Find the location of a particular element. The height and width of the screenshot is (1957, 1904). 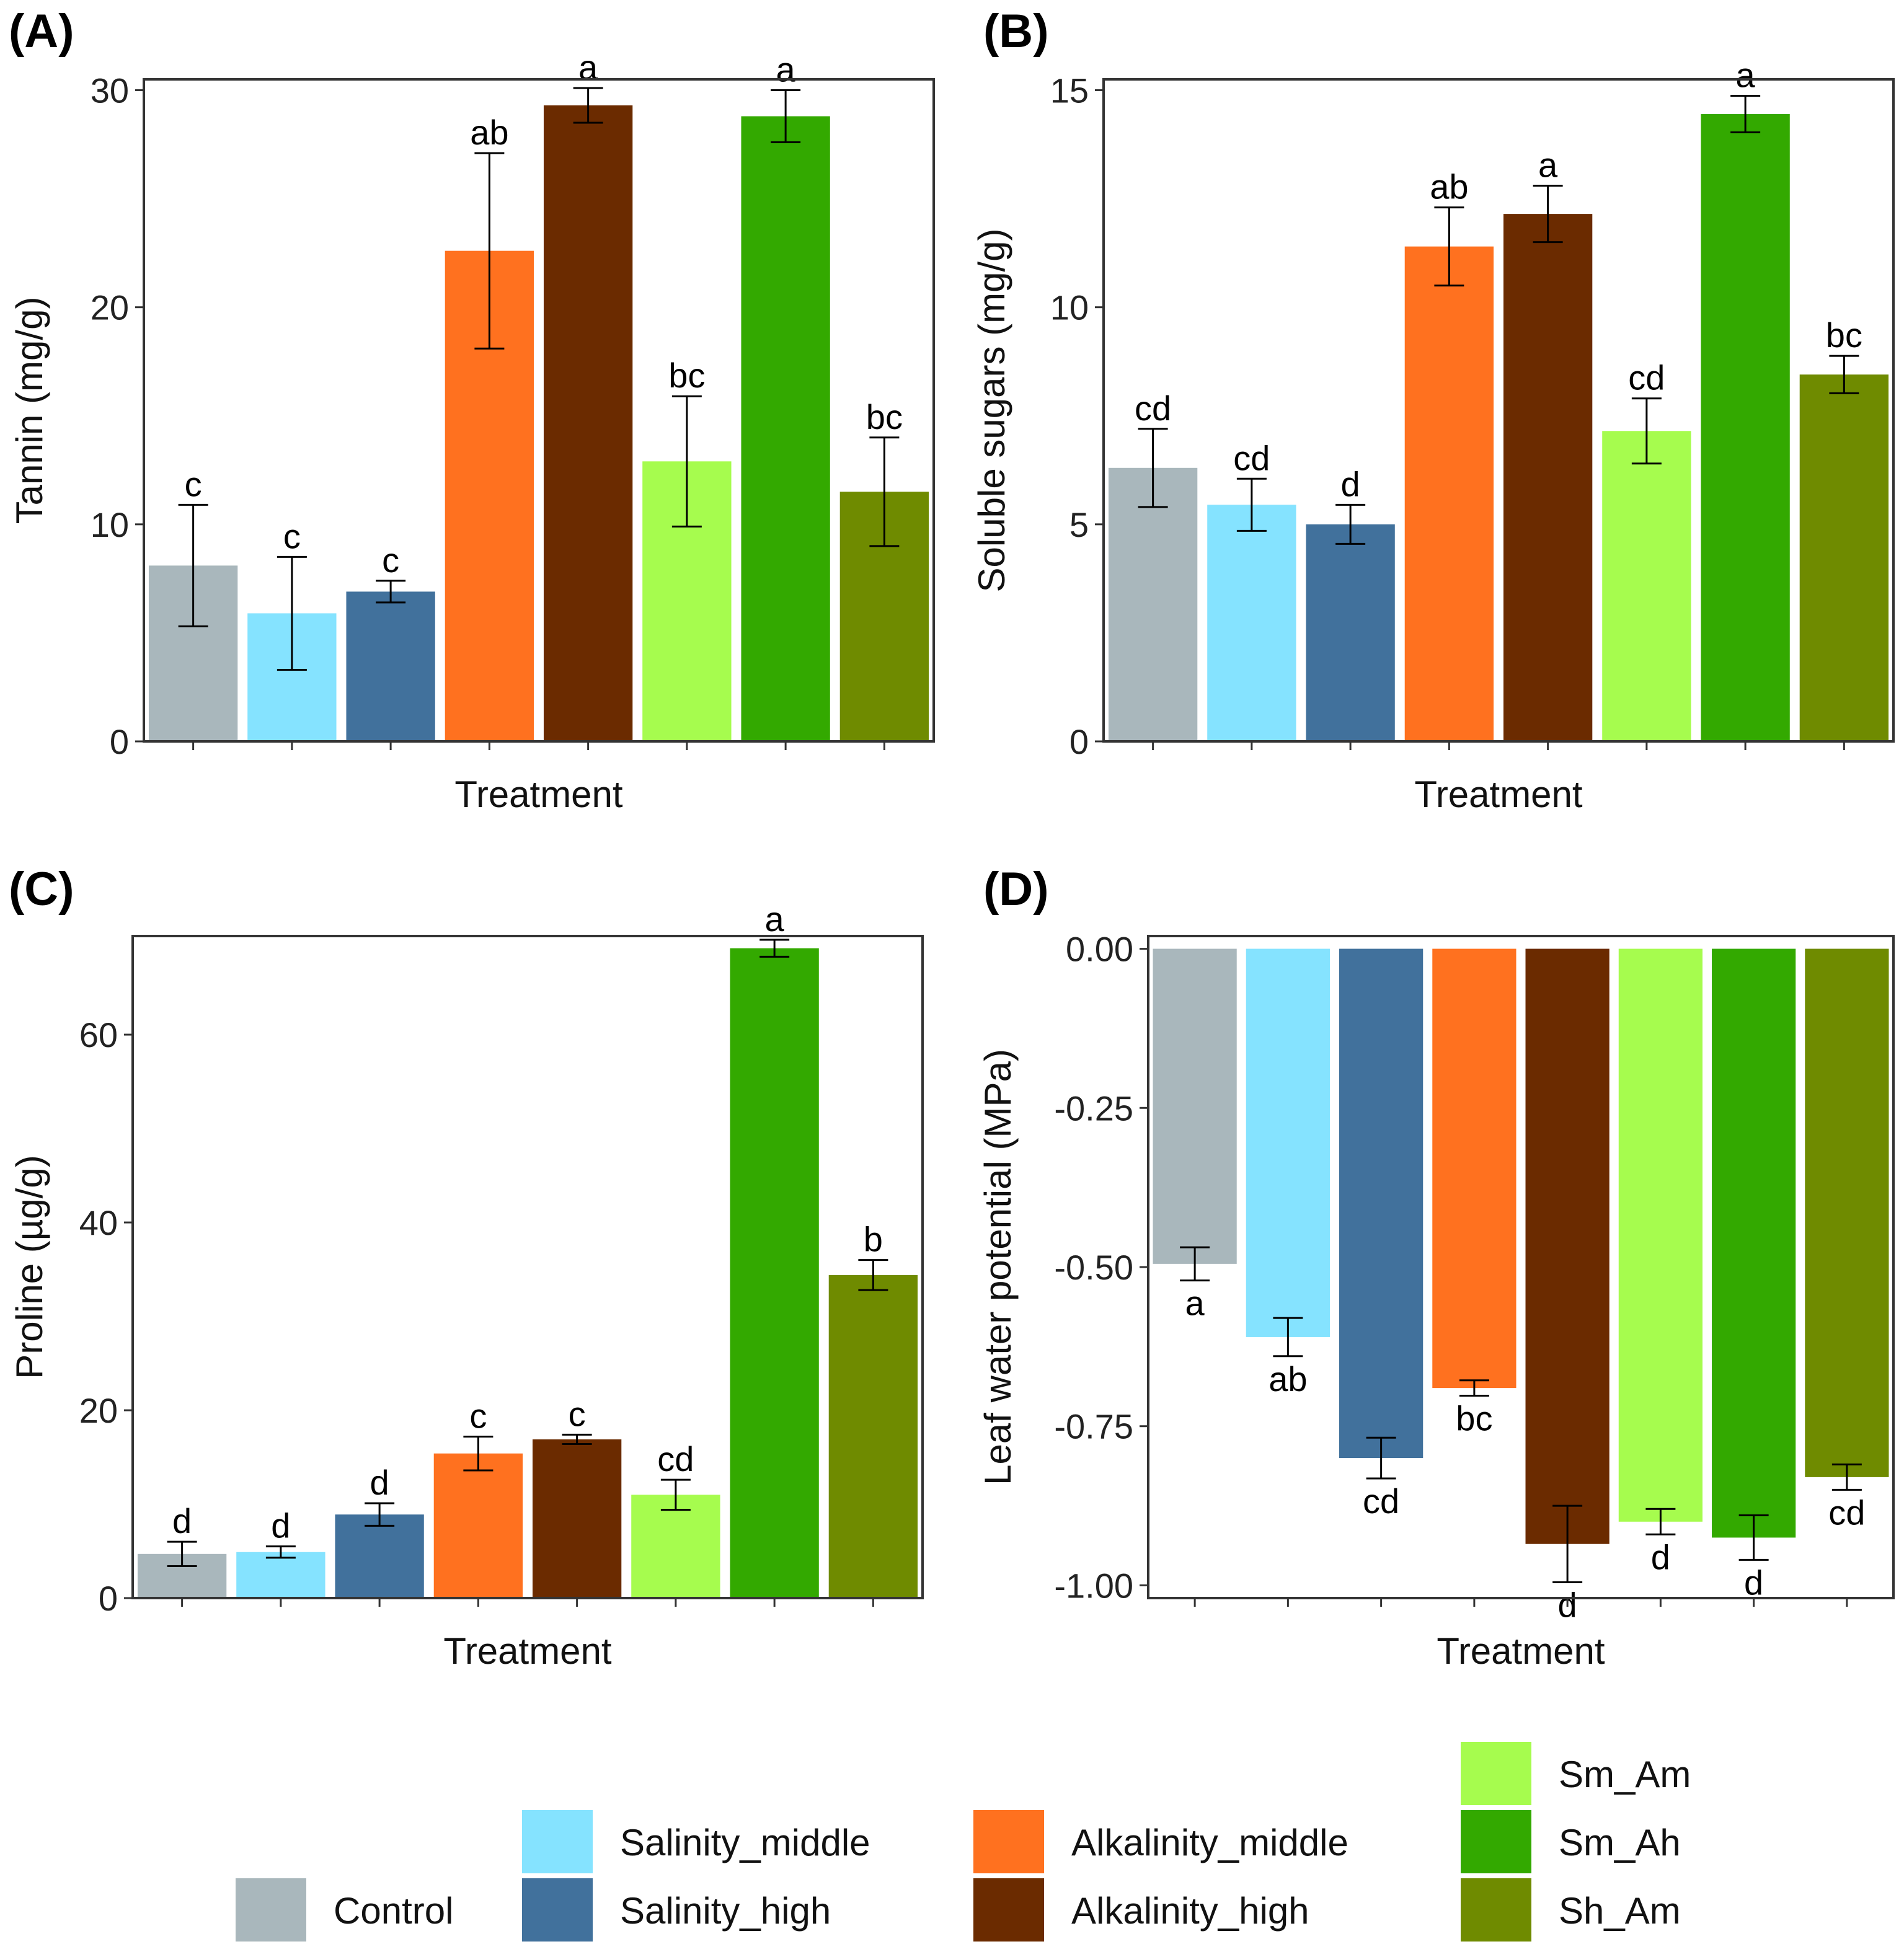

legend-label: Alkalinity_high is located at coordinates (1190, 1911).